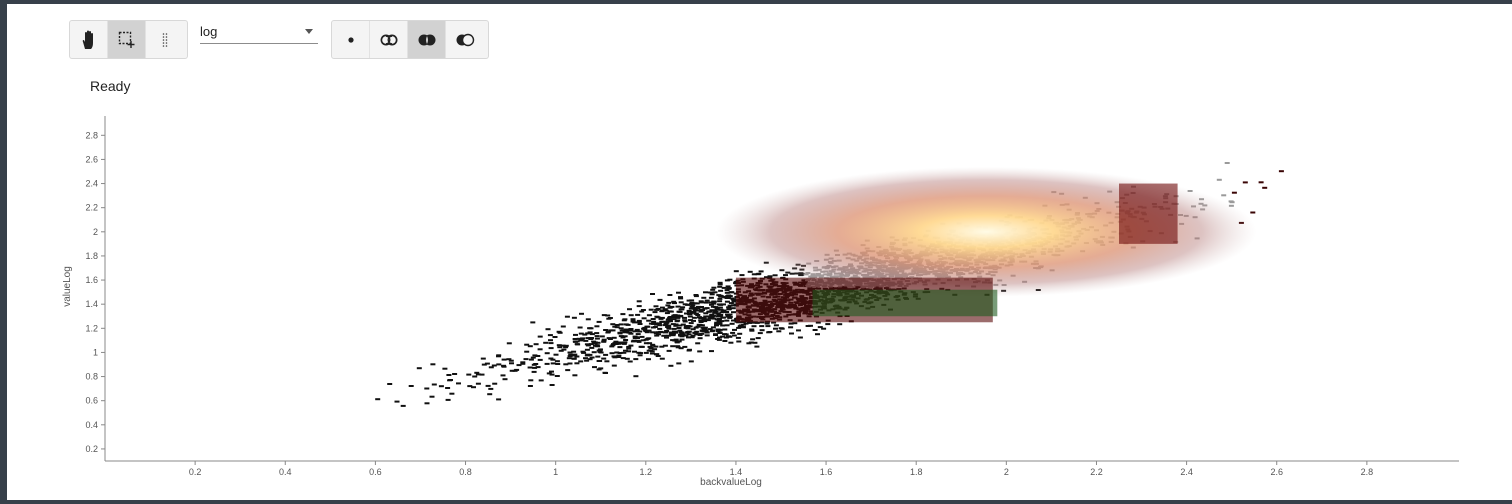  What do you see at coordinates (427, 39) in the screenshot?
I see `intersection-mode-button` at bounding box center [427, 39].